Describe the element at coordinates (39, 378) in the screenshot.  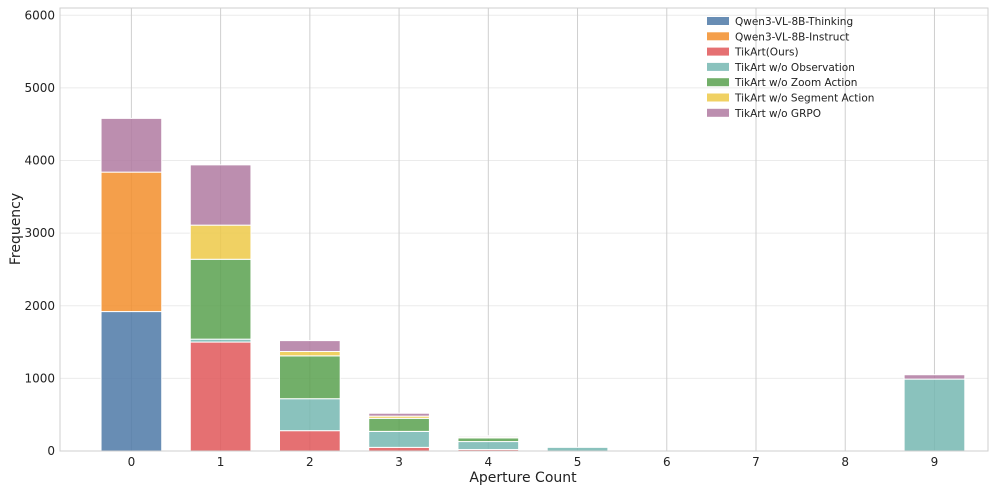
I see `y-tick-label: 1000` at that location.